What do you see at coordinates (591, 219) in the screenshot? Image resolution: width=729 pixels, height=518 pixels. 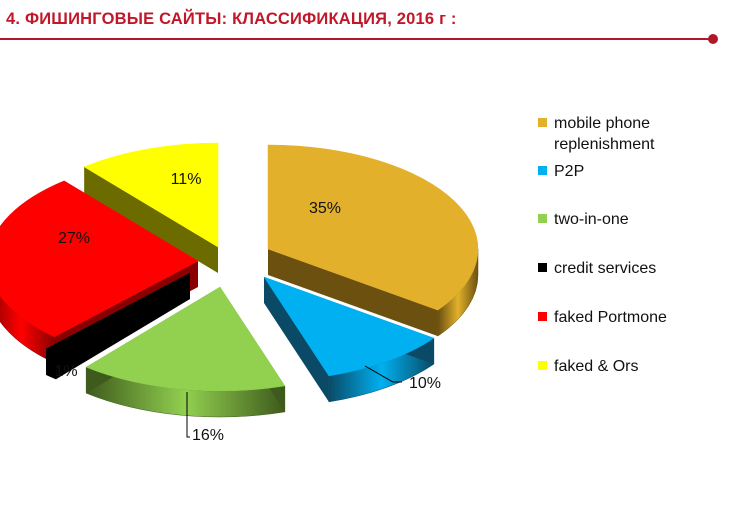 I see `legend-label: two-in-one` at bounding box center [591, 219].